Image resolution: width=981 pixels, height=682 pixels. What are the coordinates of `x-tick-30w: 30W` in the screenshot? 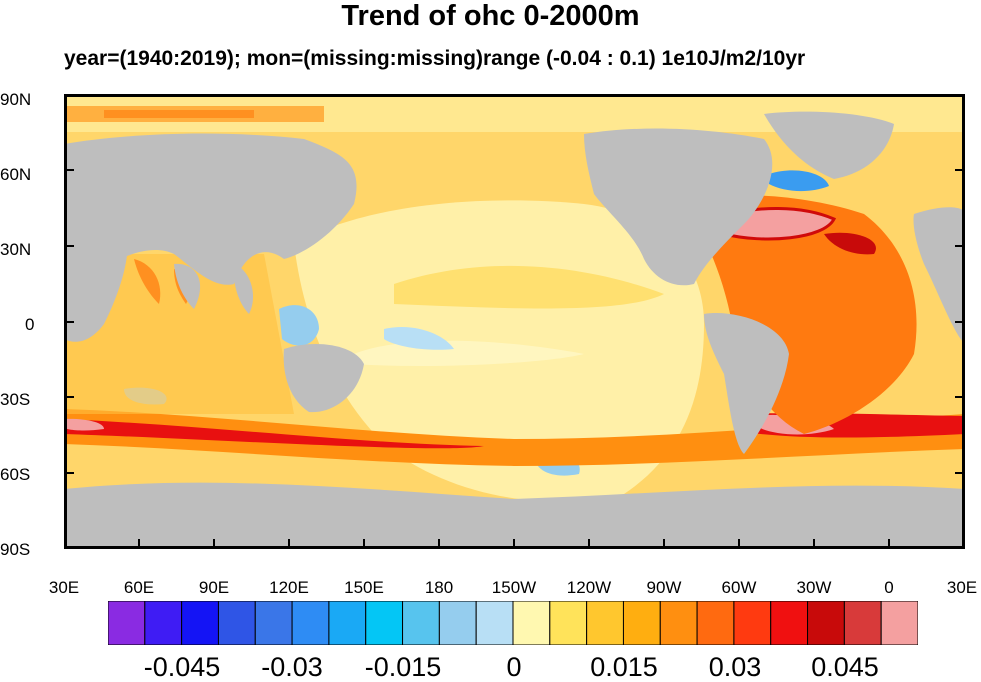 It's located at (814, 587).